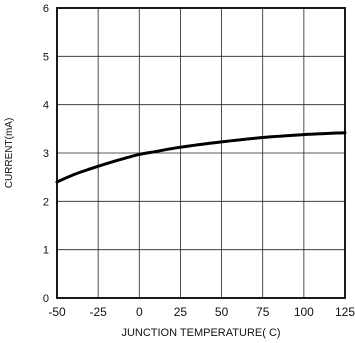 The width and height of the screenshot is (355, 343). I want to click on x-tick-label-4: 50, so click(222, 312).